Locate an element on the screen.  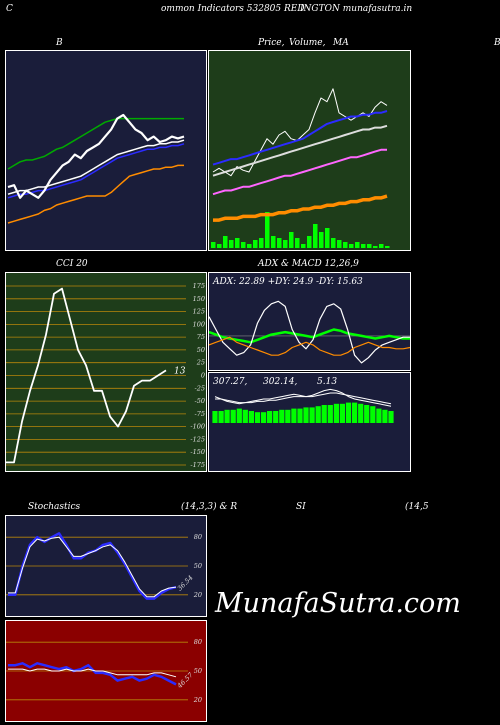
bb-price-line is located at coordinates (96, 156).